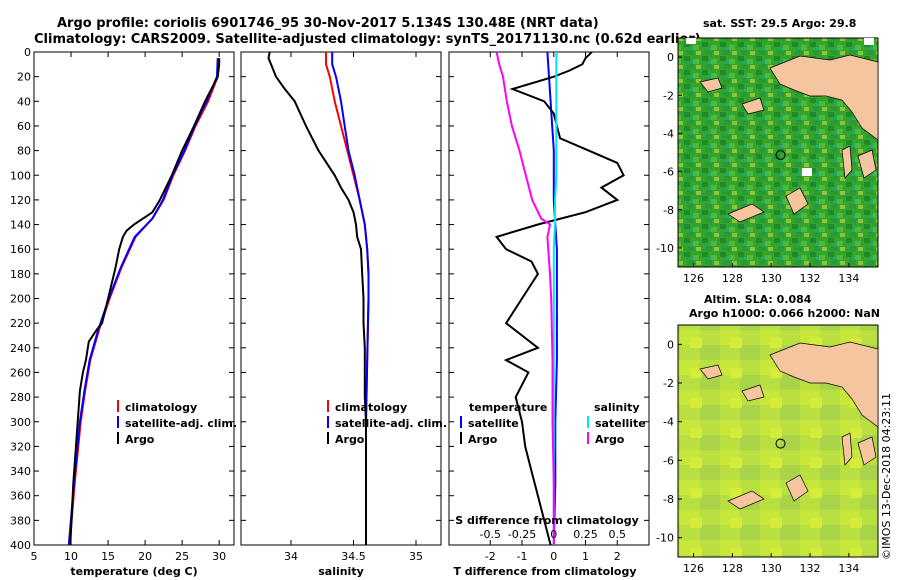 The image size is (900, 580). What do you see at coordinates (522, 556) in the screenshot?
I see `x-tick-label: -1` at bounding box center [522, 556].